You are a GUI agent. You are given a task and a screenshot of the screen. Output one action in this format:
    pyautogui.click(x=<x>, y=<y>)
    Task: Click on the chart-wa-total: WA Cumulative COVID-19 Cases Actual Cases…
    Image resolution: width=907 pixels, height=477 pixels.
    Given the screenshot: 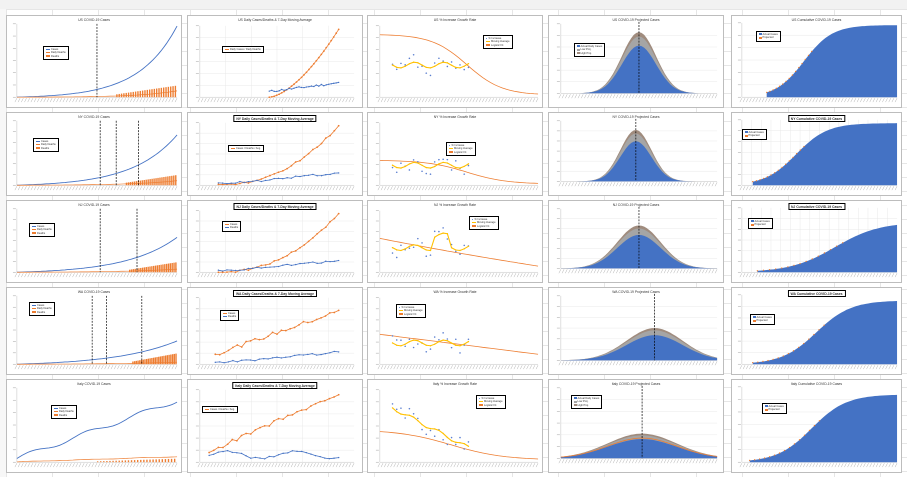 What is the action you would take?
    pyautogui.click(x=816, y=331)
    